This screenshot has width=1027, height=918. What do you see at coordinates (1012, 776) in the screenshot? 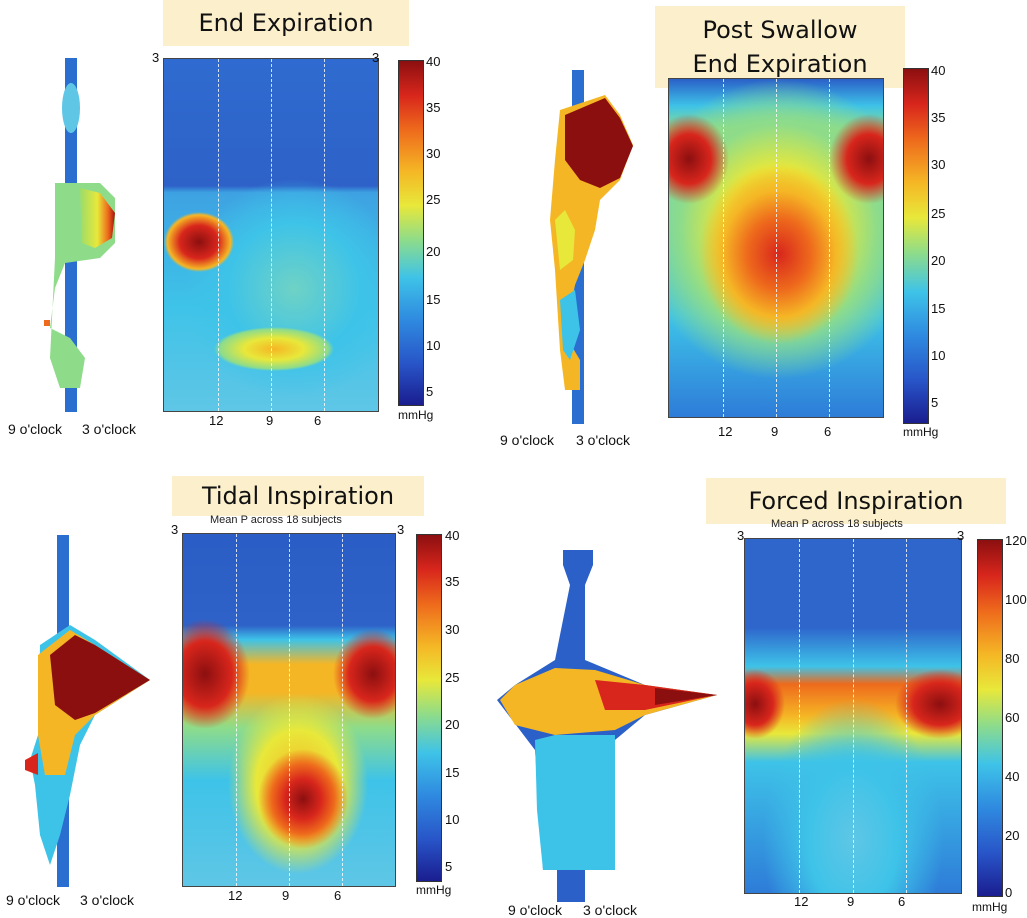
I see `panel4-cbar-tick-40: 40` at bounding box center [1012, 776].